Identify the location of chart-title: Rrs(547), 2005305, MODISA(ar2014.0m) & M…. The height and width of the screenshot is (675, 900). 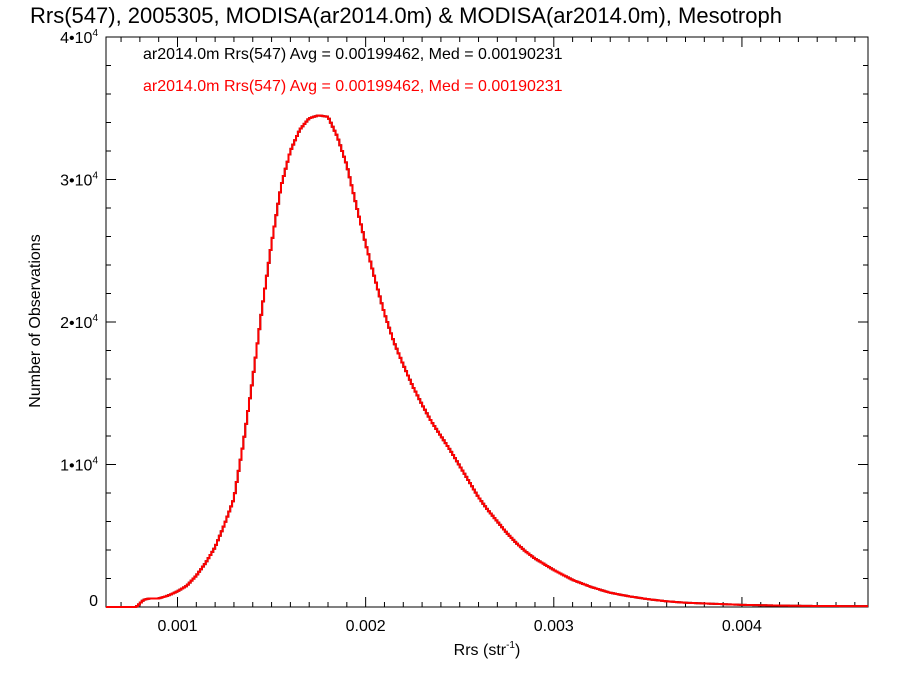
(406, 15).